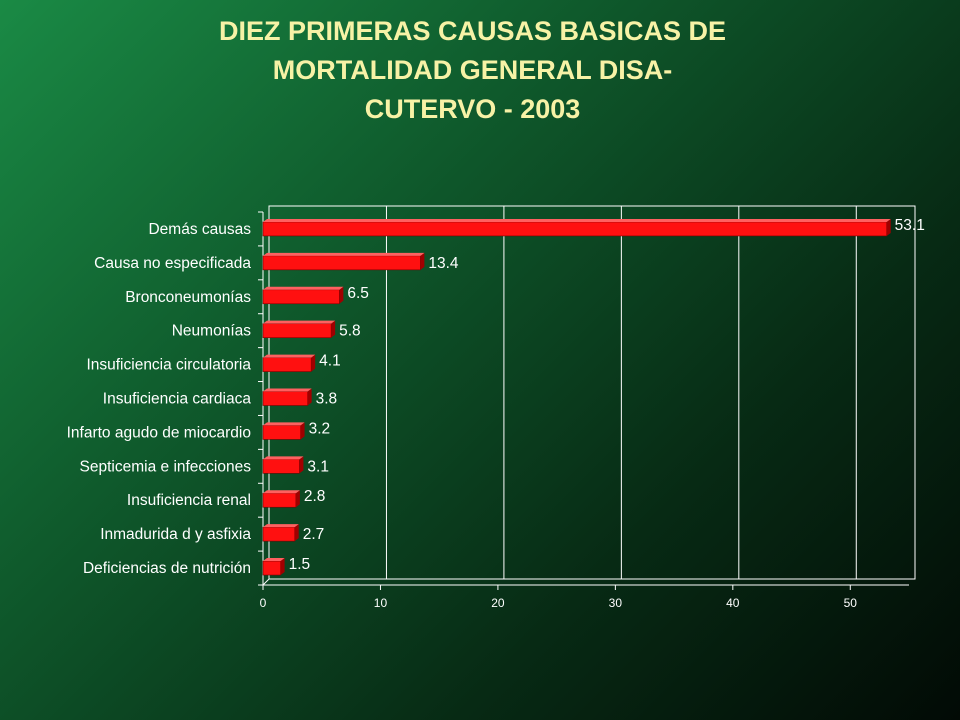  Describe the element at coordinates (263, 603) in the screenshot. I see `x-tick-label: 0` at that location.